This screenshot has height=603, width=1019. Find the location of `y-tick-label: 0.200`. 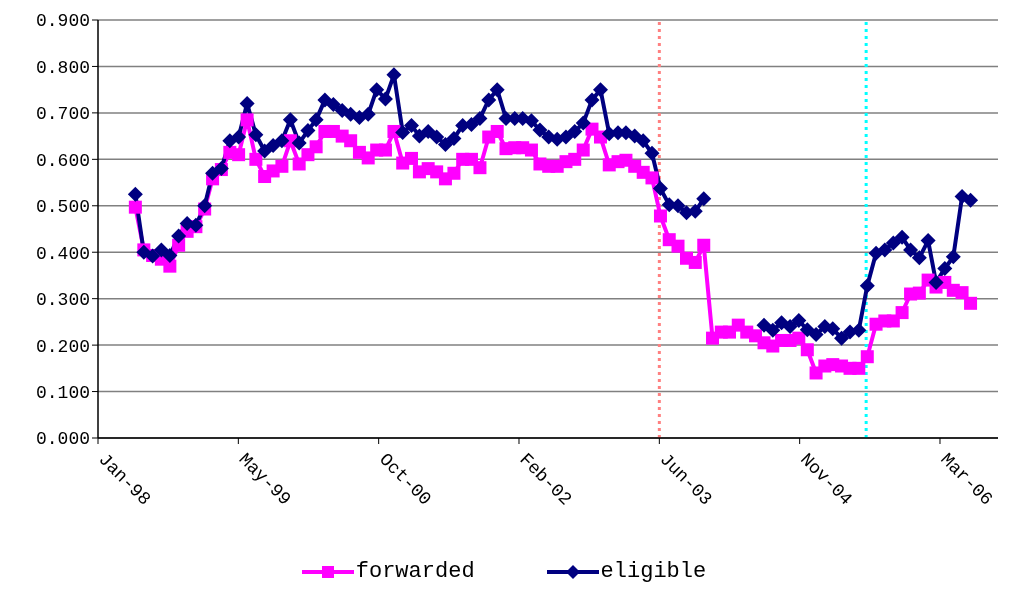

y-tick-label: 0.200 is located at coordinates (62, 346).